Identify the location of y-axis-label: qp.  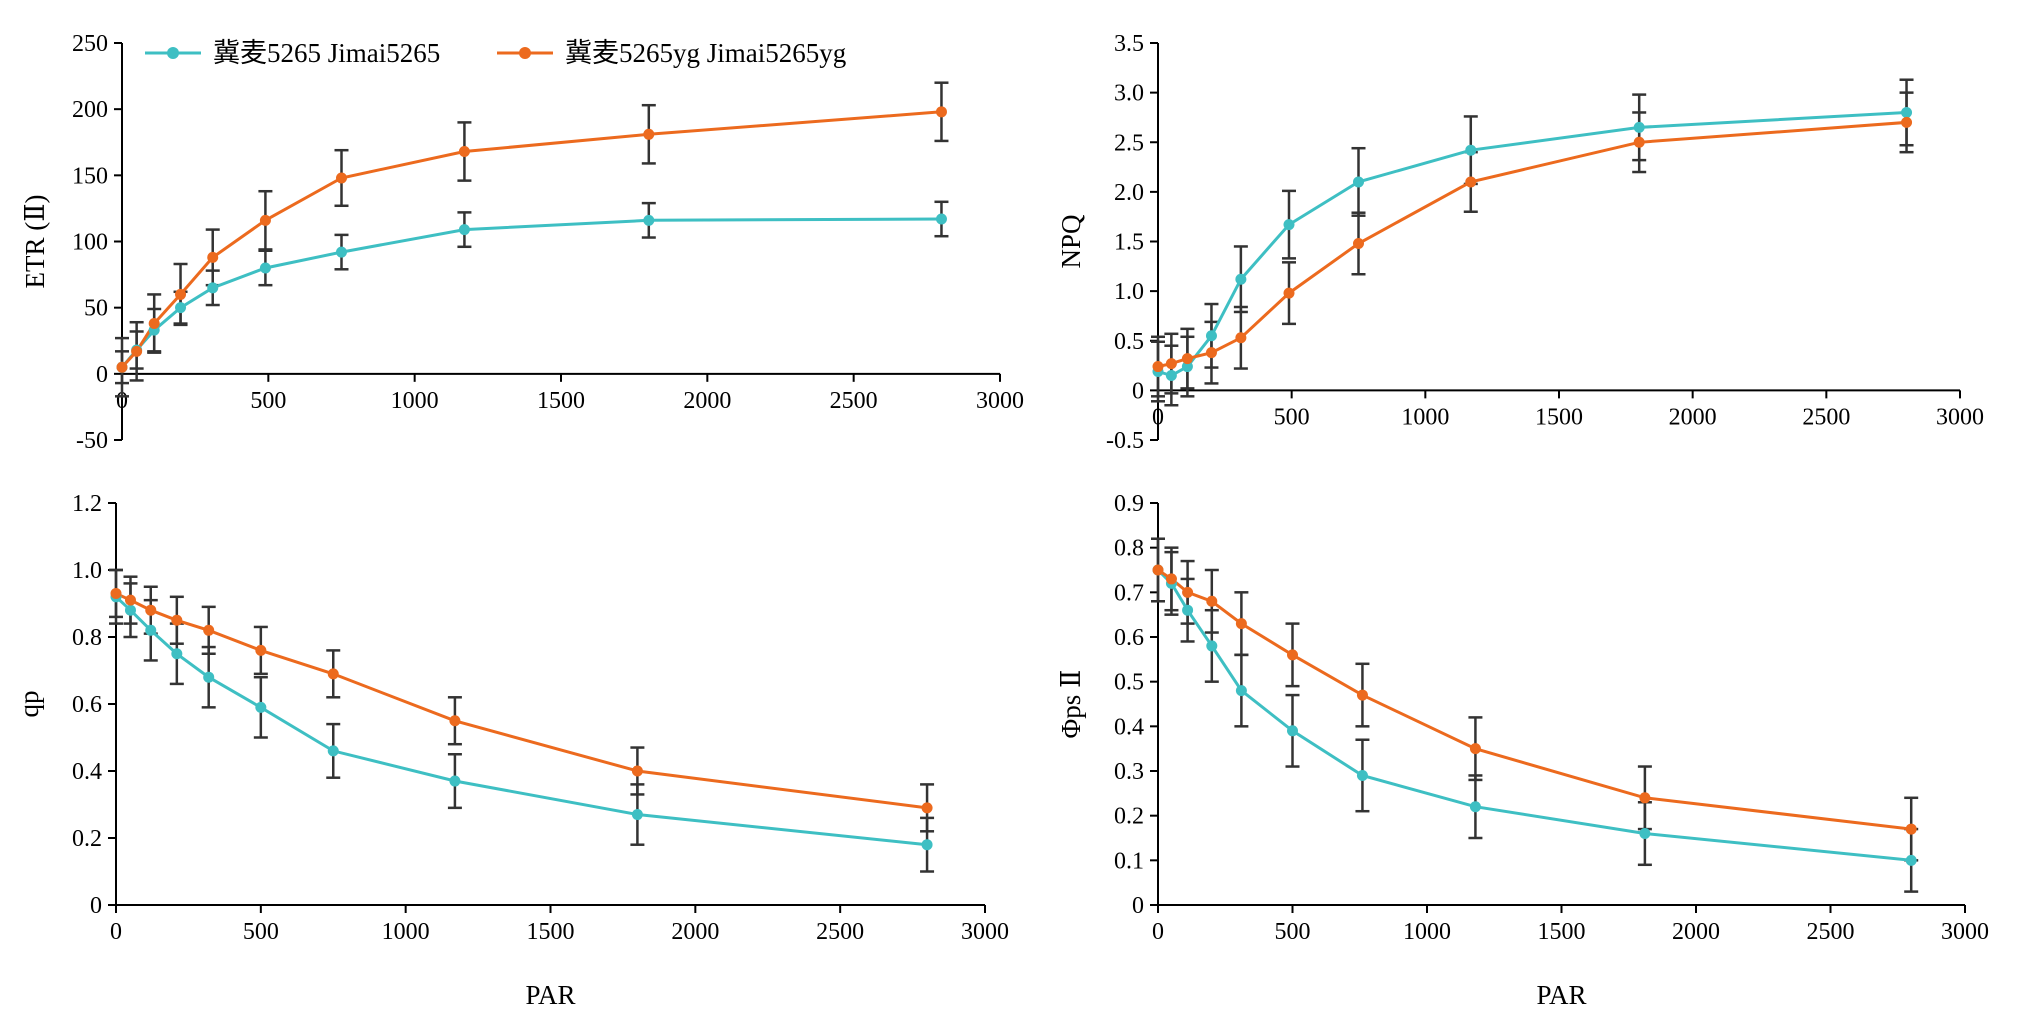
(29, 704).